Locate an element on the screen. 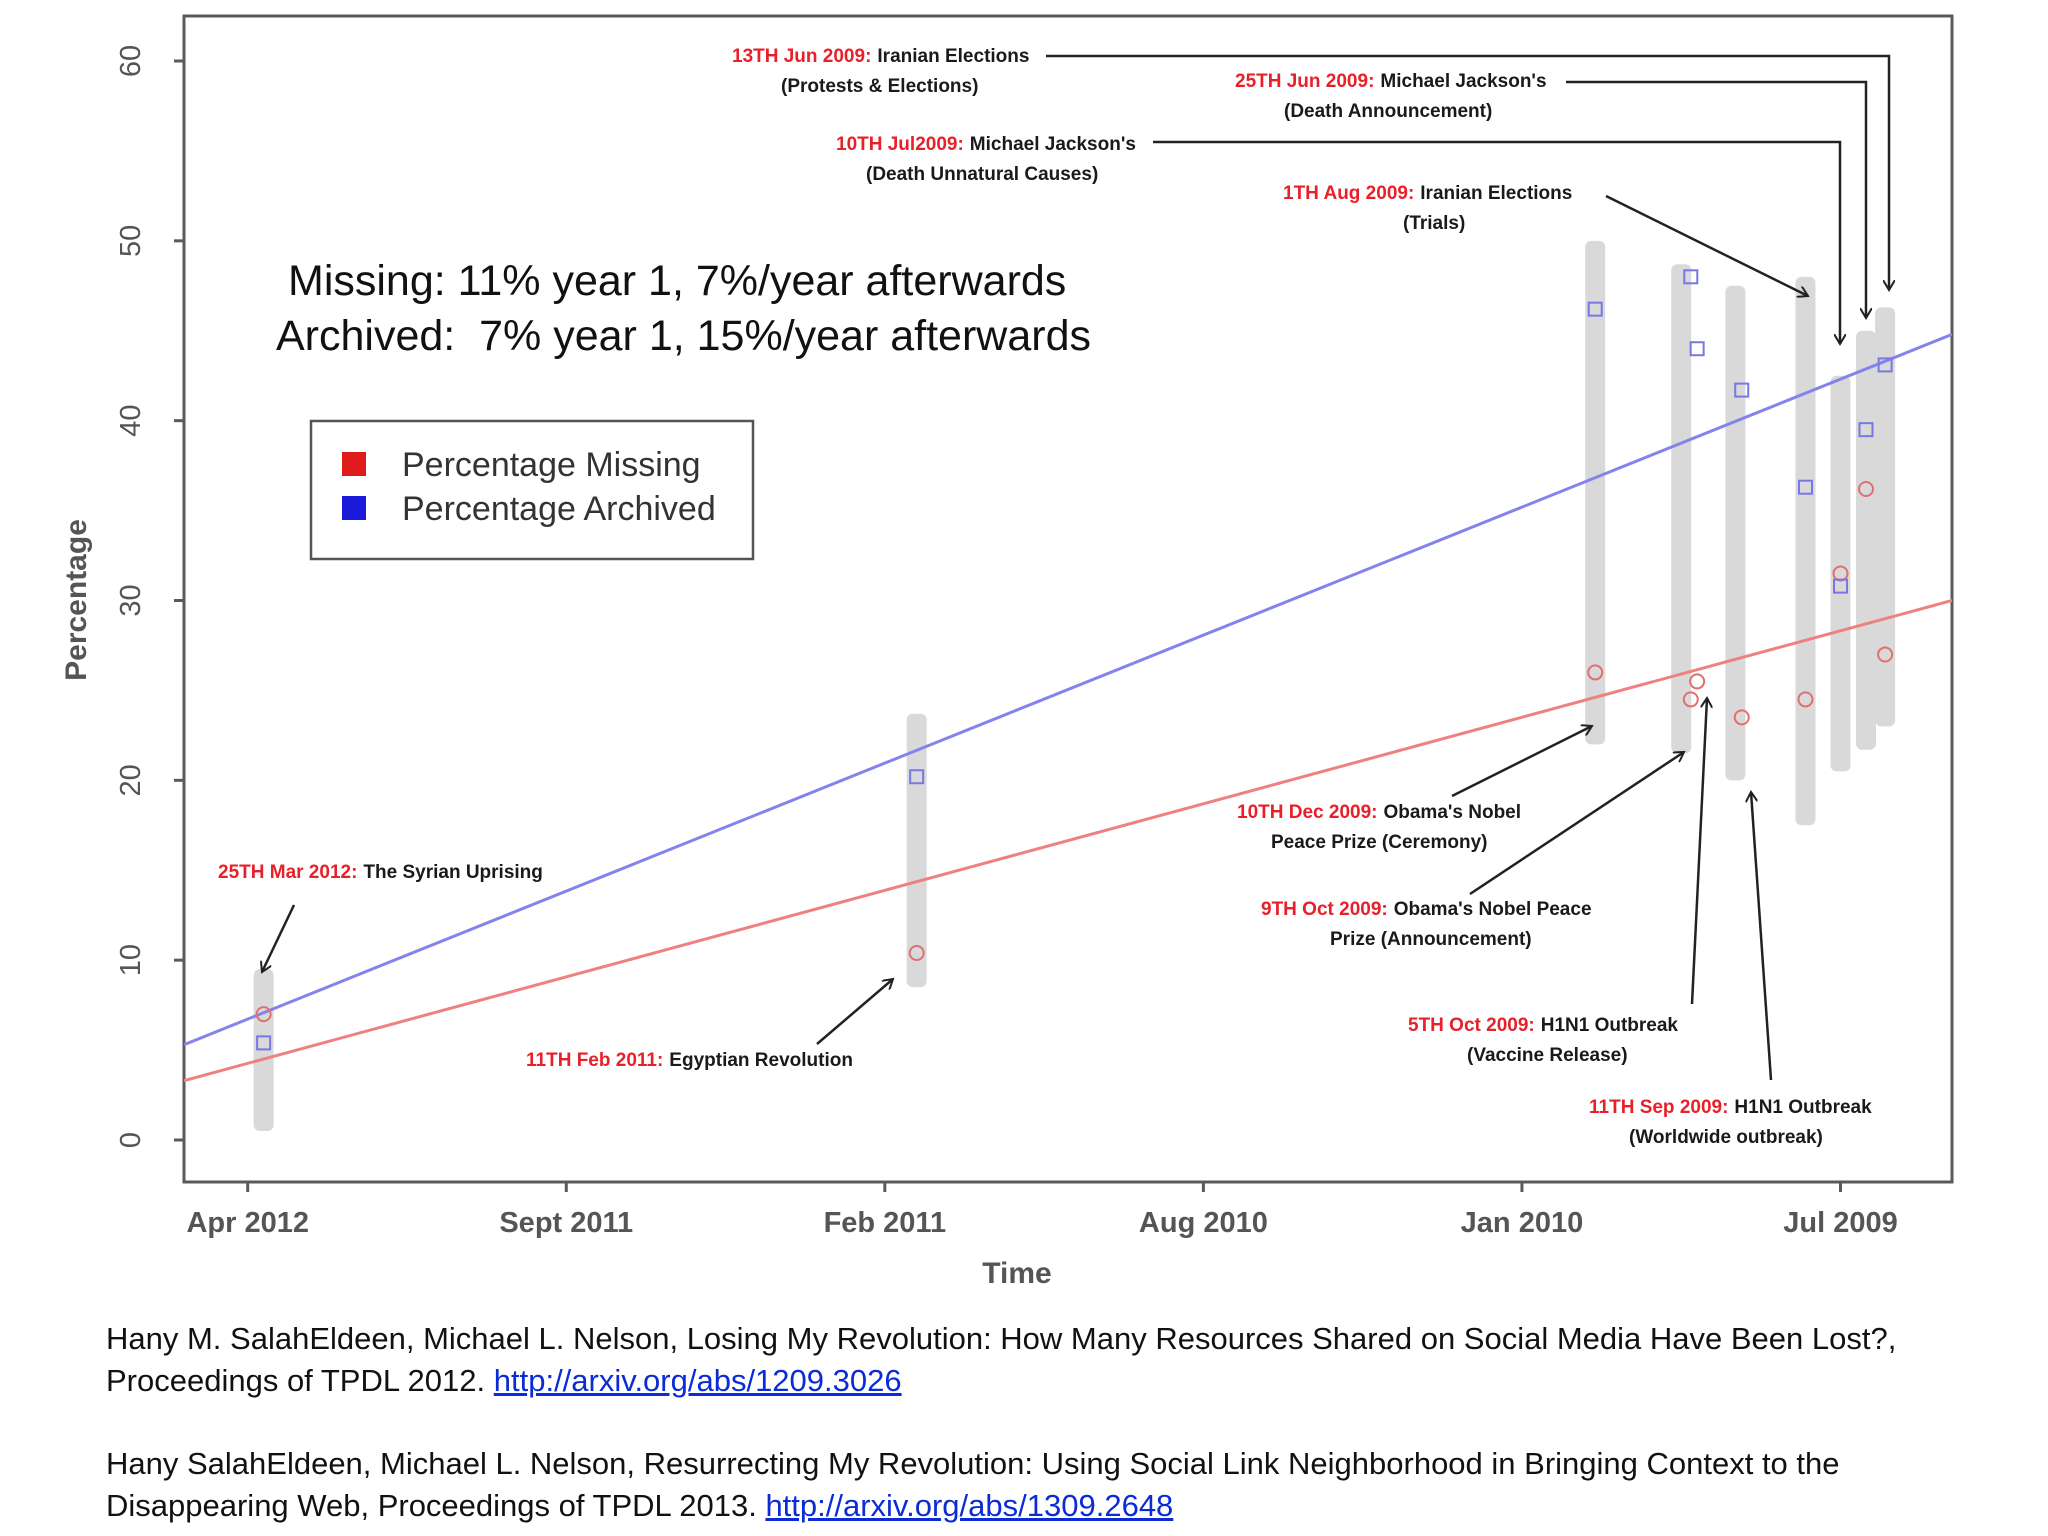 This screenshot has height=1536, width=2048. annotation-iran-protests: 13TH Jun 2009: Iranian Elections is located at coordinates (880, 56).